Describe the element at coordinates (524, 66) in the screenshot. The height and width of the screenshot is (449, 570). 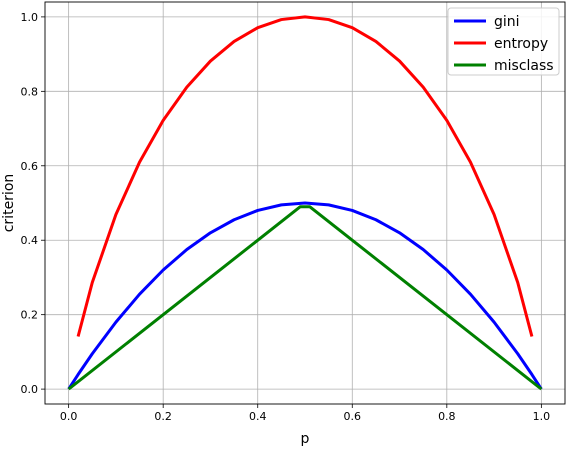
I see `legend-label-misclass: misclass` at that location.